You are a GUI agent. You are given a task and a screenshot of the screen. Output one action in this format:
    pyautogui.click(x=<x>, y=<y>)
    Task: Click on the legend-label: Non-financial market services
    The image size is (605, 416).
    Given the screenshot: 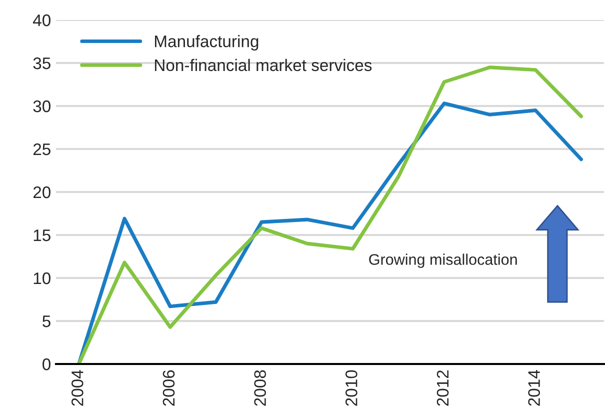 What is the action you would take?
    pyautogui.click(x=263, y=65)
    